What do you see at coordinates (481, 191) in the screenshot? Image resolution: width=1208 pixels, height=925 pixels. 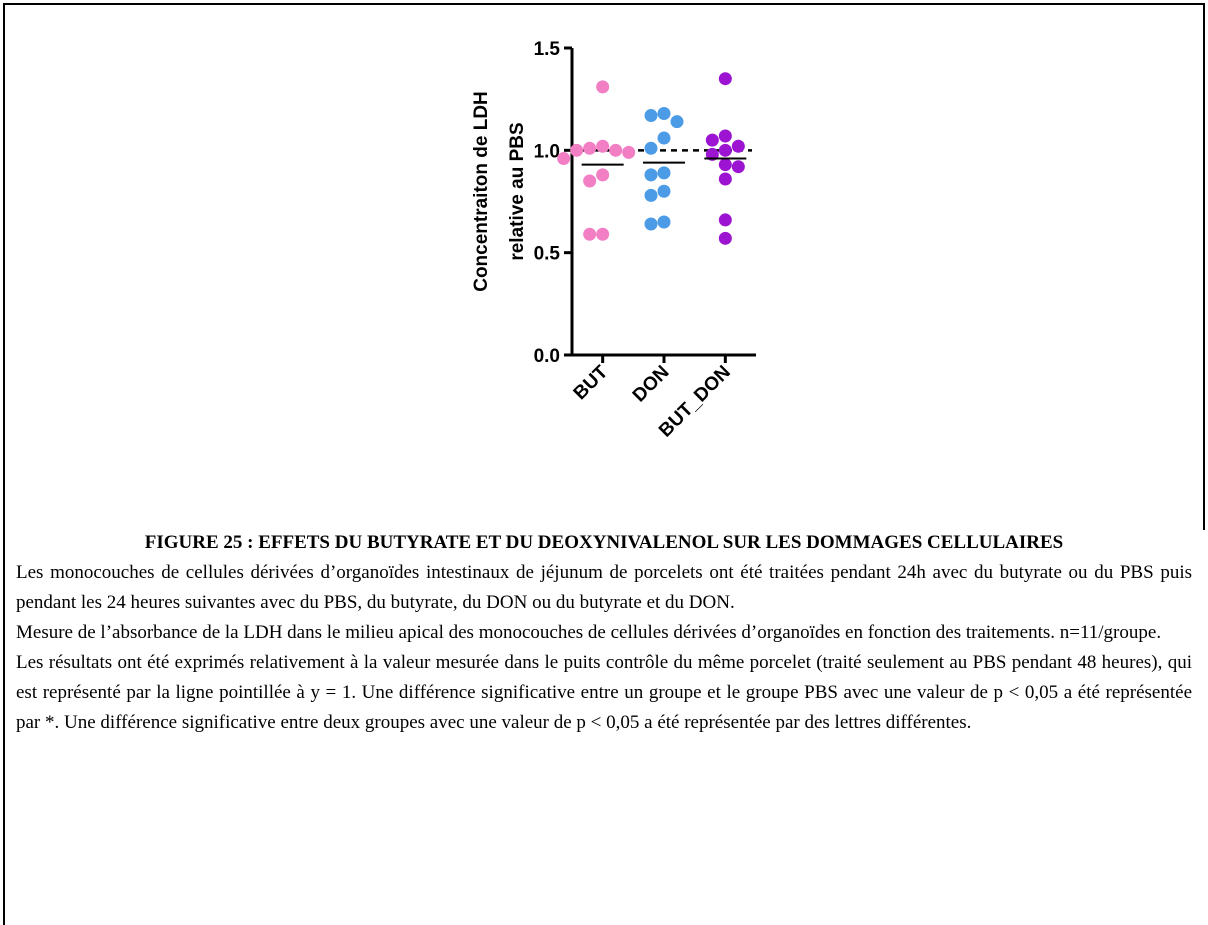 I see `y-axis-label: Concentraiton de LDH` at bounding box center [481, 191].